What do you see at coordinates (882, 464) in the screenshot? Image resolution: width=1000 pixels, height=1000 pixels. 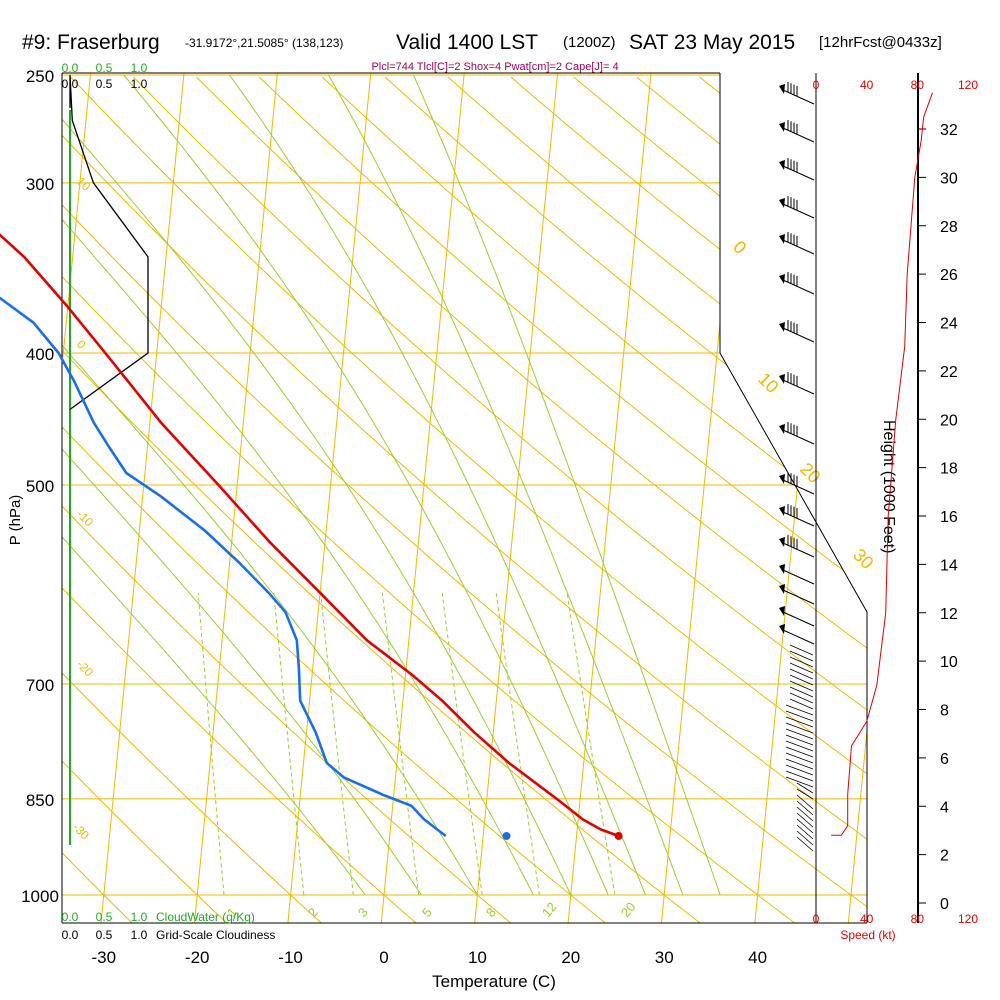 I see `speed-profile` at bounding box center [882, 464].